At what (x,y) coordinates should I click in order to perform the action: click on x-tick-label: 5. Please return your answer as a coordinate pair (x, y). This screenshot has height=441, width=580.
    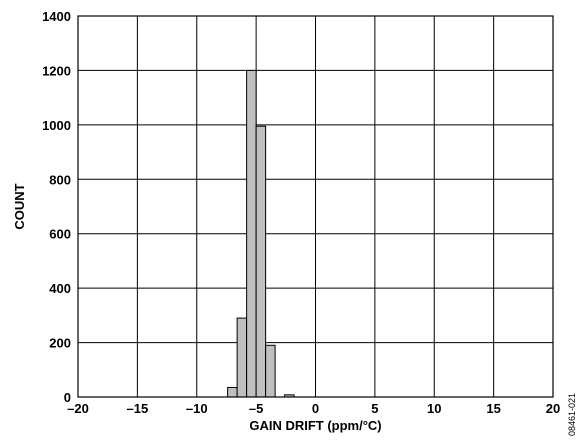
    Looking at the image, I should click on (374, 408).